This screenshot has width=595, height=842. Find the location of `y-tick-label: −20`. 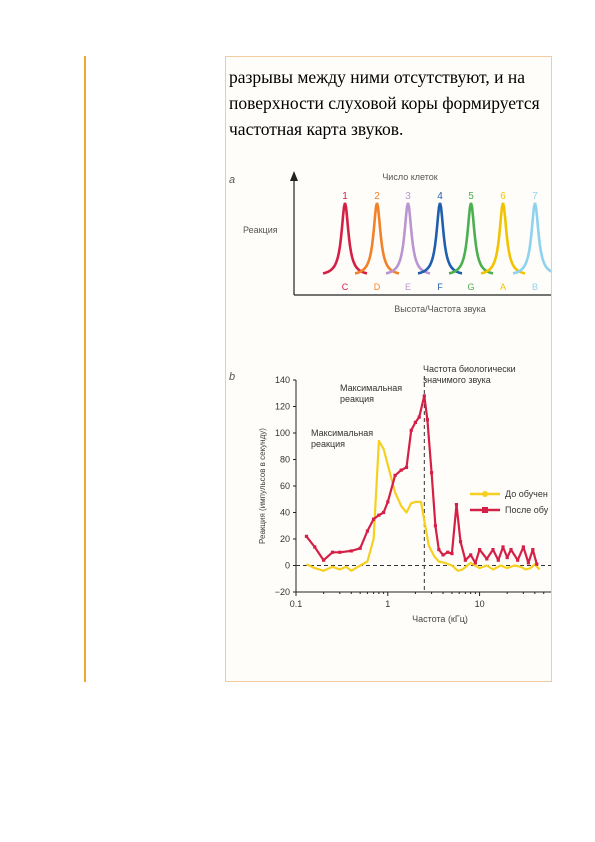

y-tick-label: −20 is located at coordinates (282, 592).